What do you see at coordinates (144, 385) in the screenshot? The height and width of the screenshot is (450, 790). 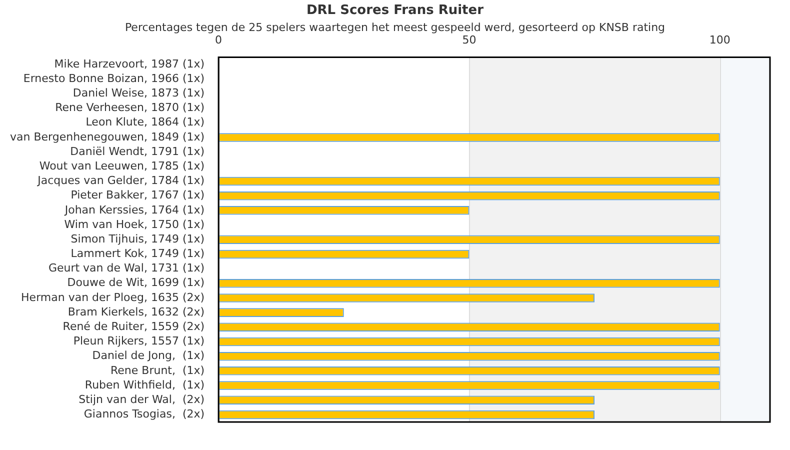 I see `y-tick-label: Ruben Withfield, (1x)` at bounding box center [144, 385].